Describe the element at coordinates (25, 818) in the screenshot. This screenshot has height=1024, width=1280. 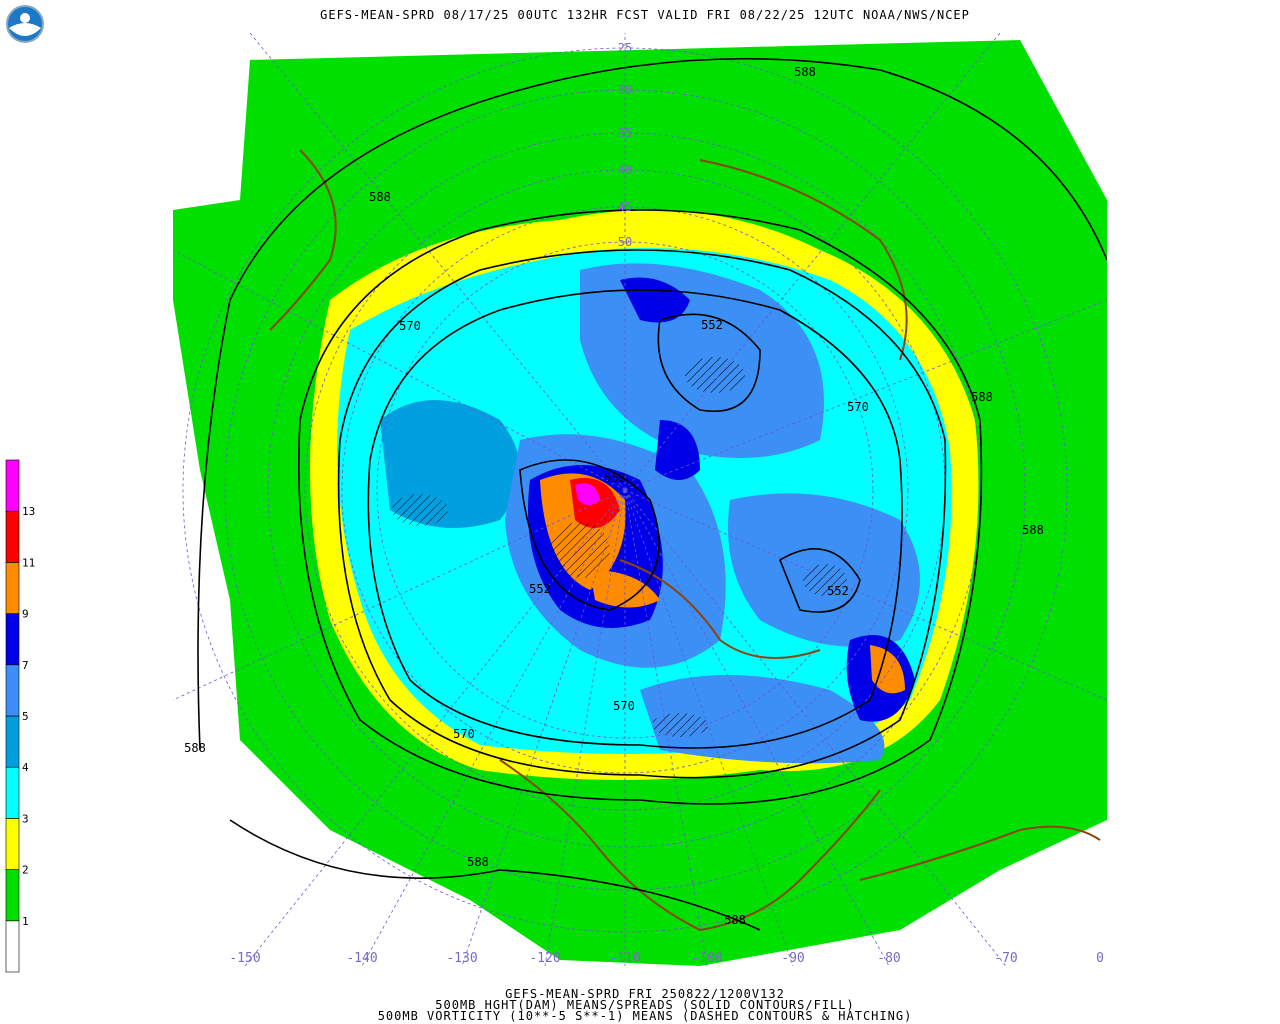
I see `colorbar-label: 3` at that location.